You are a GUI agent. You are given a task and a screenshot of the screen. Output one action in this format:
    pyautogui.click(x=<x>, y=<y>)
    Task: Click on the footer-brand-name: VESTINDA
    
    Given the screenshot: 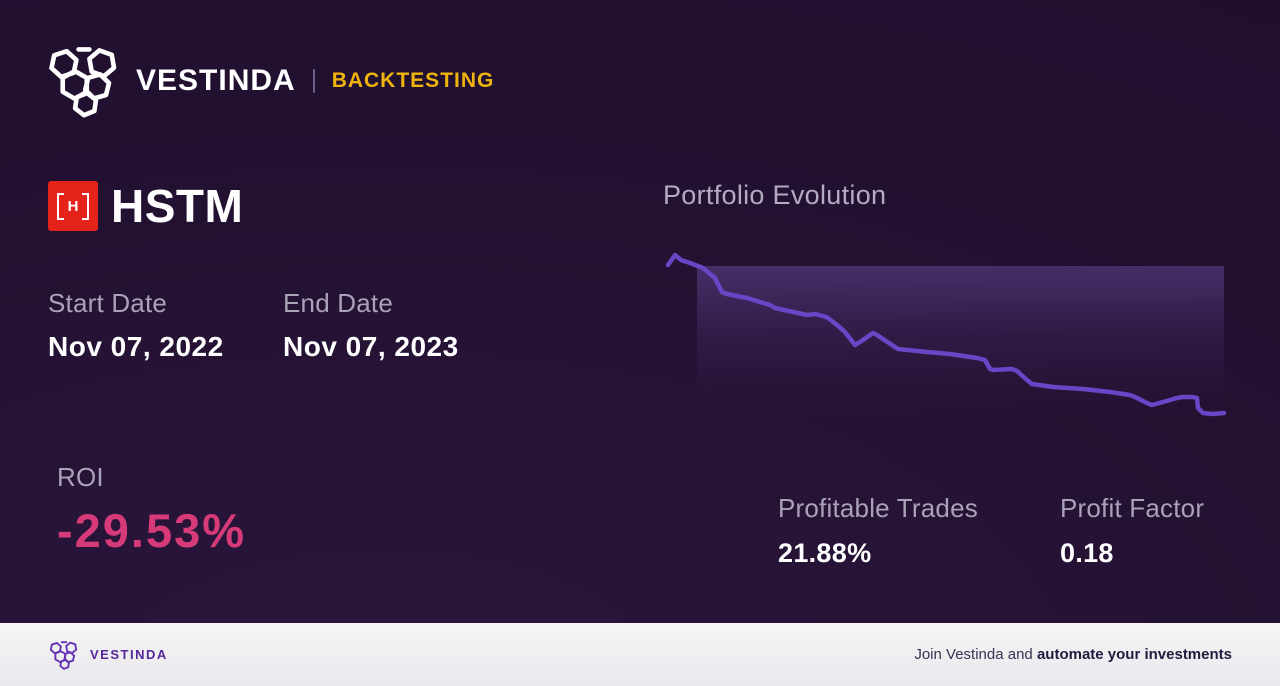 What is the action you would take?
    pyautogui.click(x=129, y=654)
    